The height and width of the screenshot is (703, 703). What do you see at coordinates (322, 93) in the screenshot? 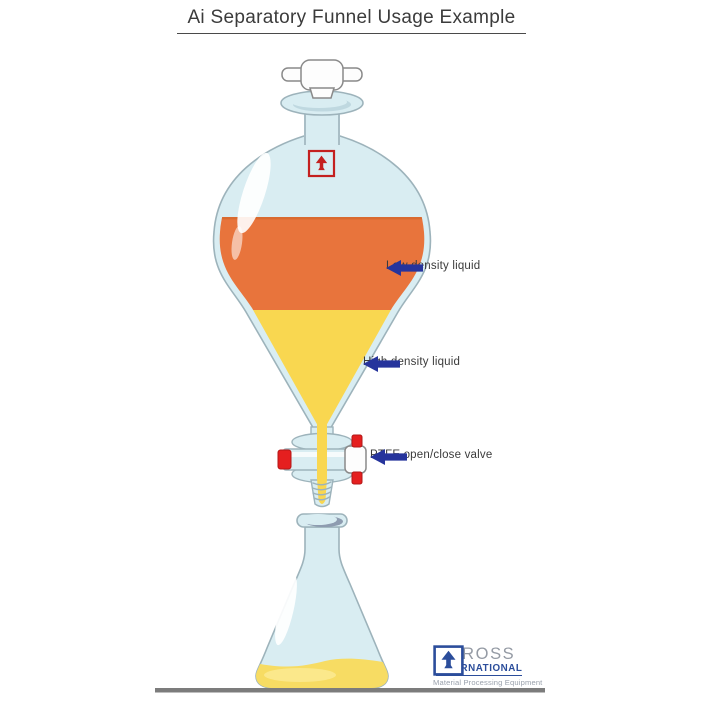
I see `stopper-base` at bounding box center [322, 93].